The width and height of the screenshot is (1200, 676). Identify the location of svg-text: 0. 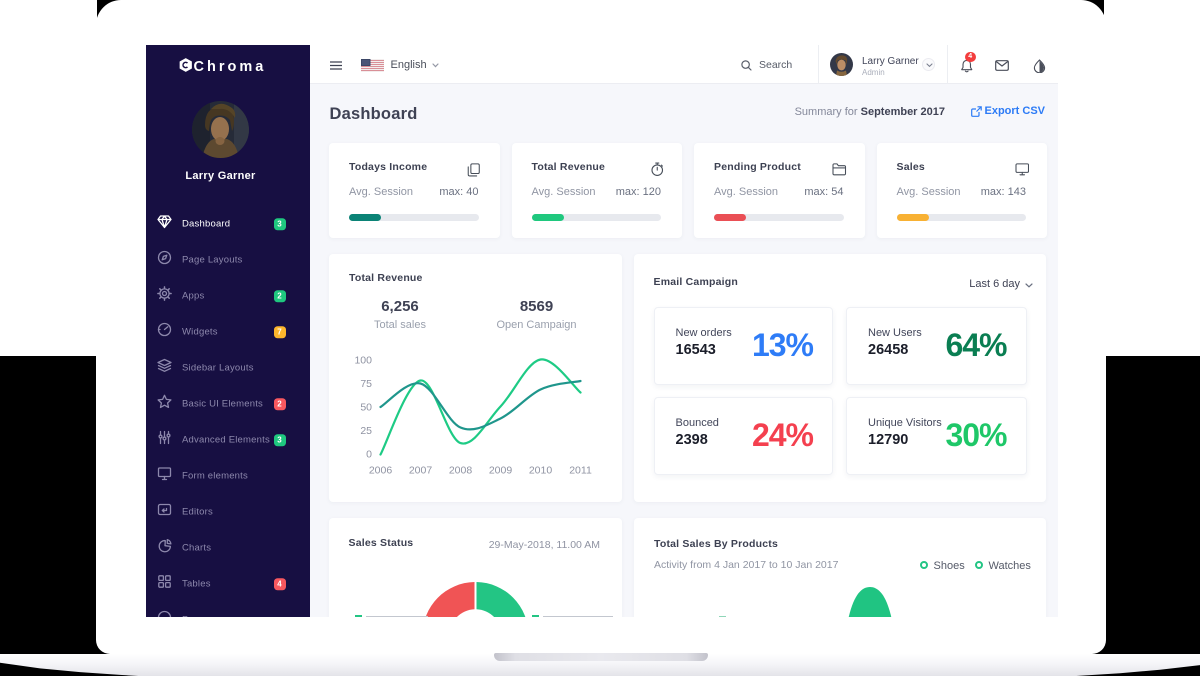
(369, 455).